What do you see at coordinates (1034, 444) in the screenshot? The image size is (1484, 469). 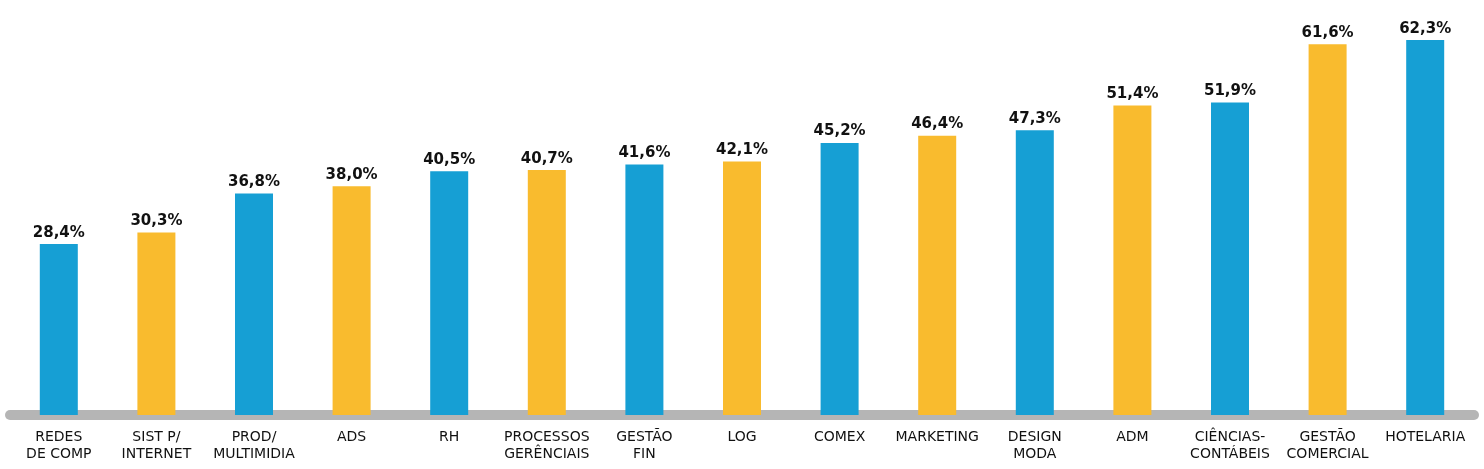 I see `x-tick-label: DESIGN MODA` at bounding box center [1034, 444].